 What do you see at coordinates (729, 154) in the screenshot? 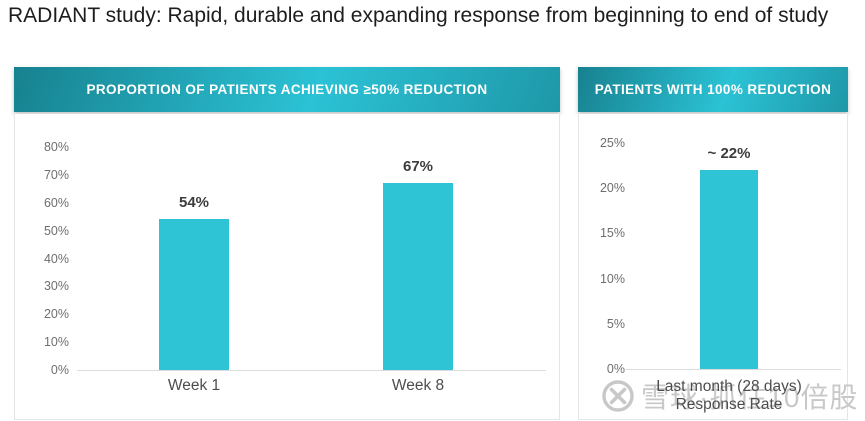
I see `bar-value-label: ~ 22%` at bounding box center [729, 154].